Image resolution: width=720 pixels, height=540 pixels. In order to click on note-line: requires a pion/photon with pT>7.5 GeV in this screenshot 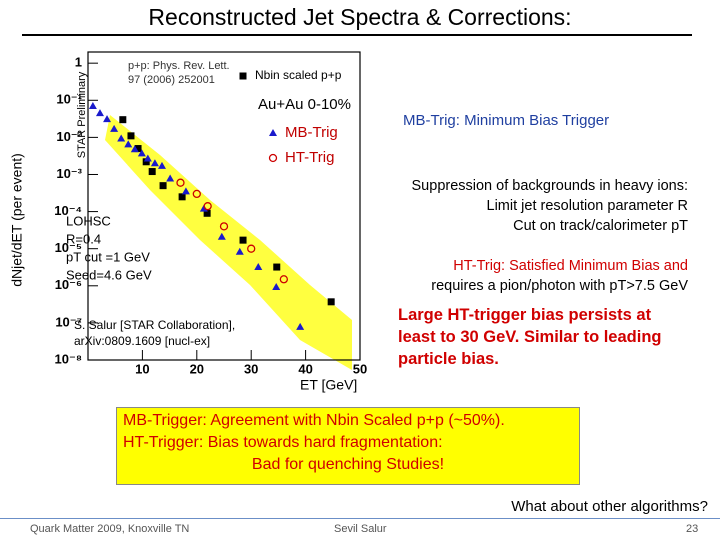, I will do `click(559, 286)`.